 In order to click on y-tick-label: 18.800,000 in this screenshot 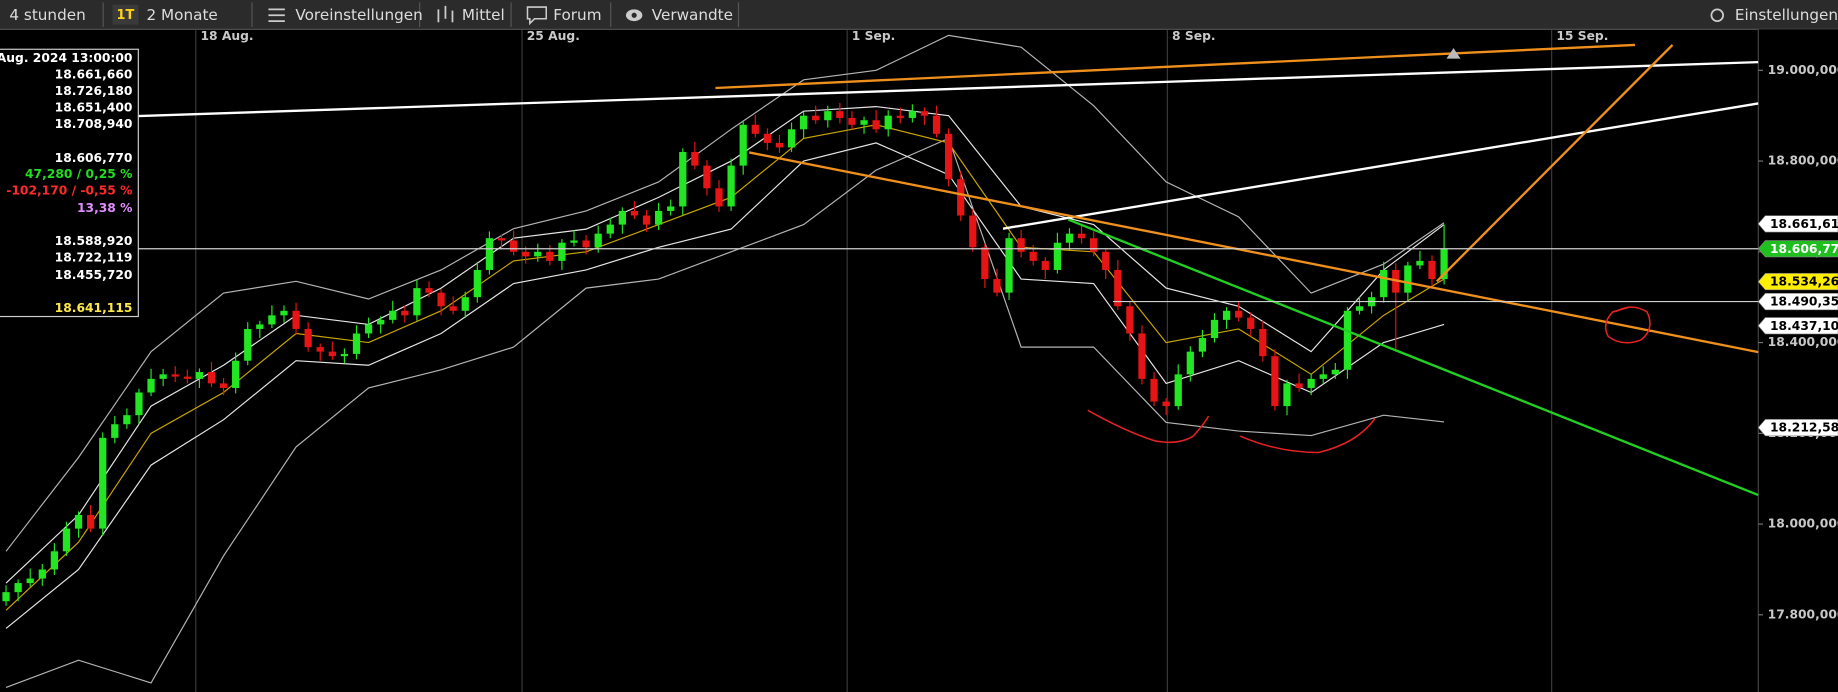, I will do `click(1803, 161)`.